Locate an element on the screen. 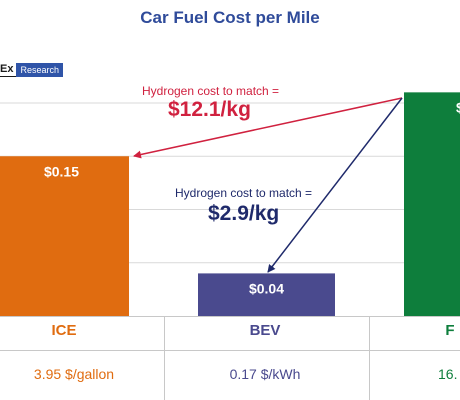 The image size is (460, 400). bar-bev-value-label: $0.04 is located at coordinates (266, 288).